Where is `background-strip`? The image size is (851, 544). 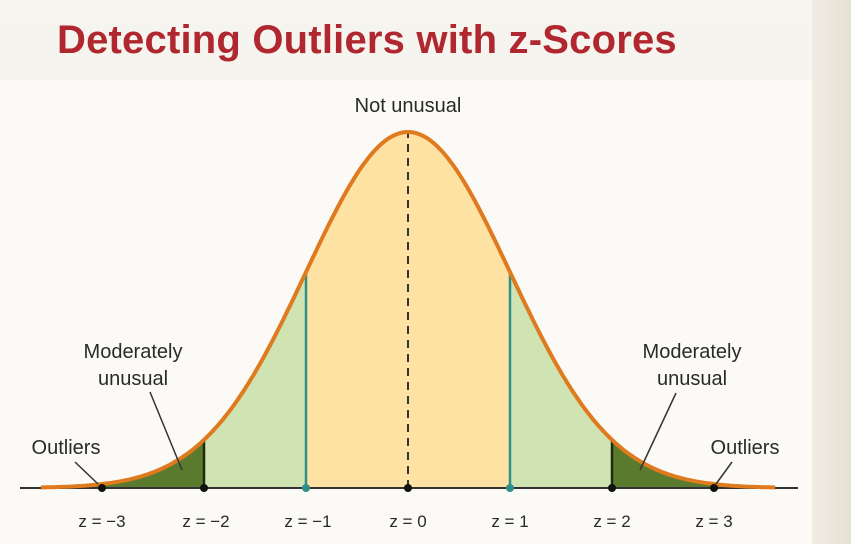 background-strip is located at coordinates (831, 272).